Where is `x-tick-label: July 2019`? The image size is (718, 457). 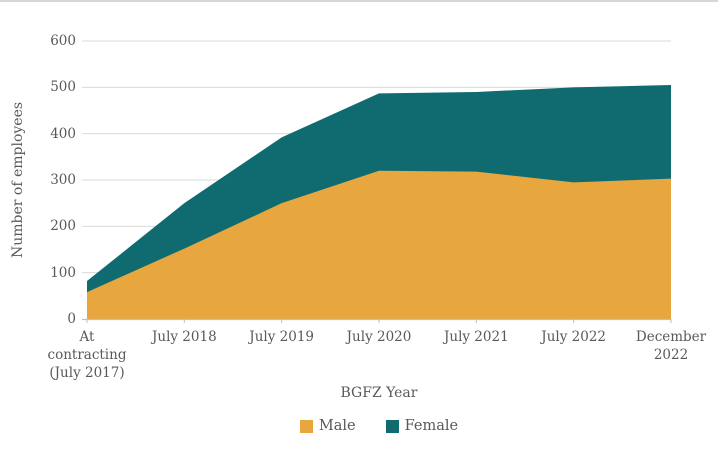
x-tick-label: July 2019 is located at coordinates (281, 337).